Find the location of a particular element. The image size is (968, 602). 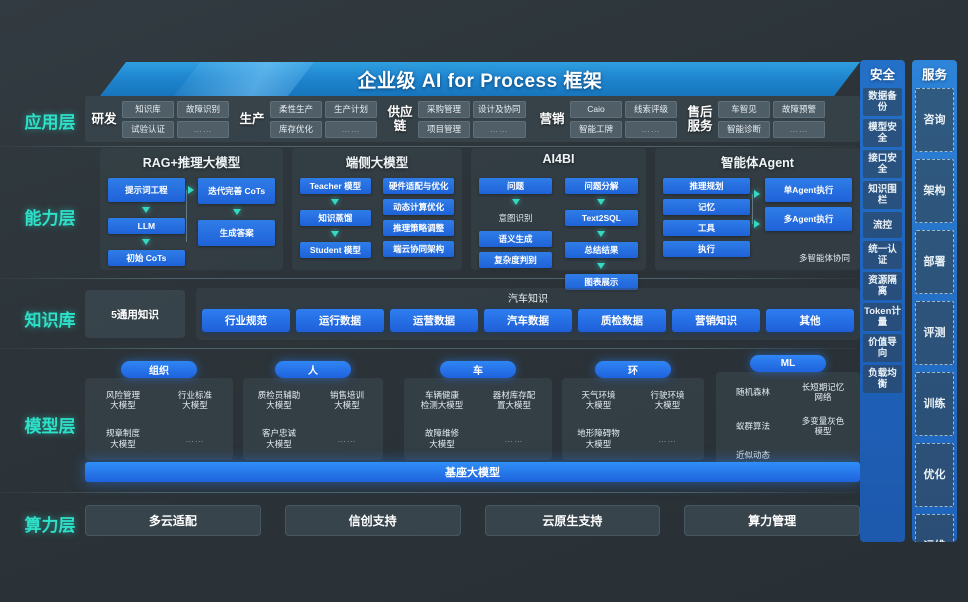

service-rail-item: 架构 is located at coordinates (934, 191).